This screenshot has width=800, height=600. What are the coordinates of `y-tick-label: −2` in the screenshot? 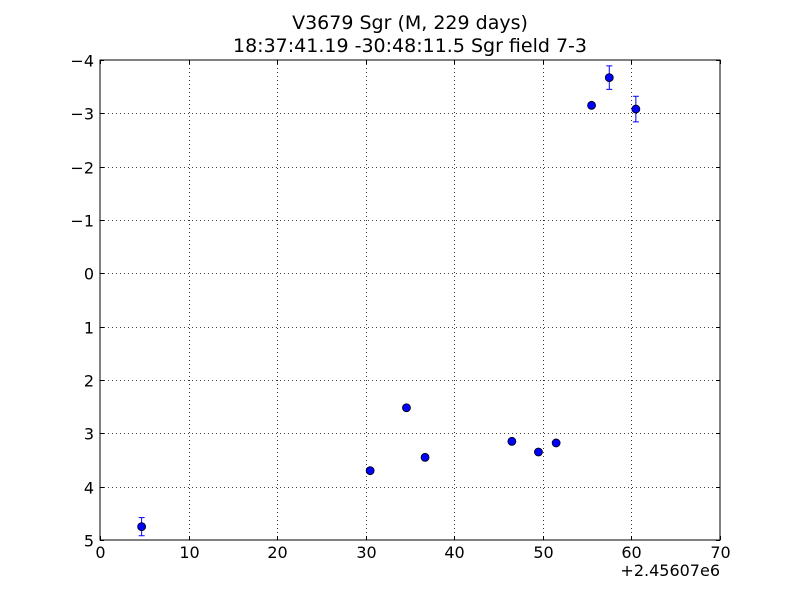 It's located at (82, 168).